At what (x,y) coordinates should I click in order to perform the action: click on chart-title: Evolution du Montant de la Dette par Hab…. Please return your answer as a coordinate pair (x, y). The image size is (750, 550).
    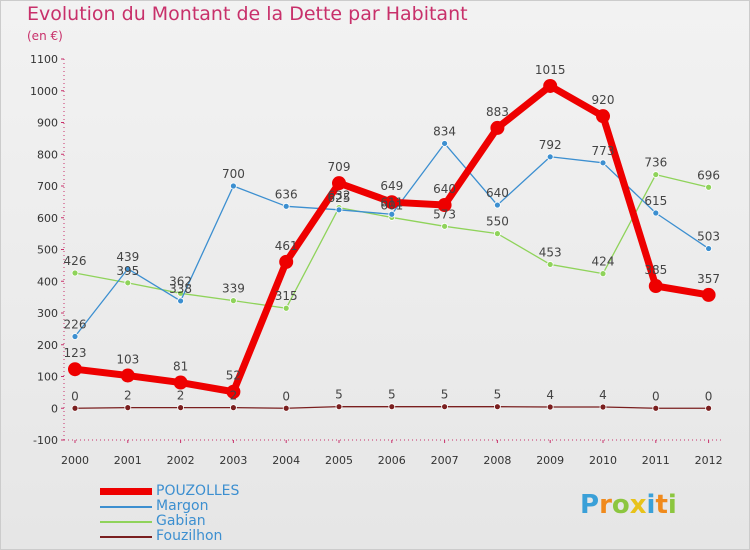
    Looking at the image, I should click on (247, 14).